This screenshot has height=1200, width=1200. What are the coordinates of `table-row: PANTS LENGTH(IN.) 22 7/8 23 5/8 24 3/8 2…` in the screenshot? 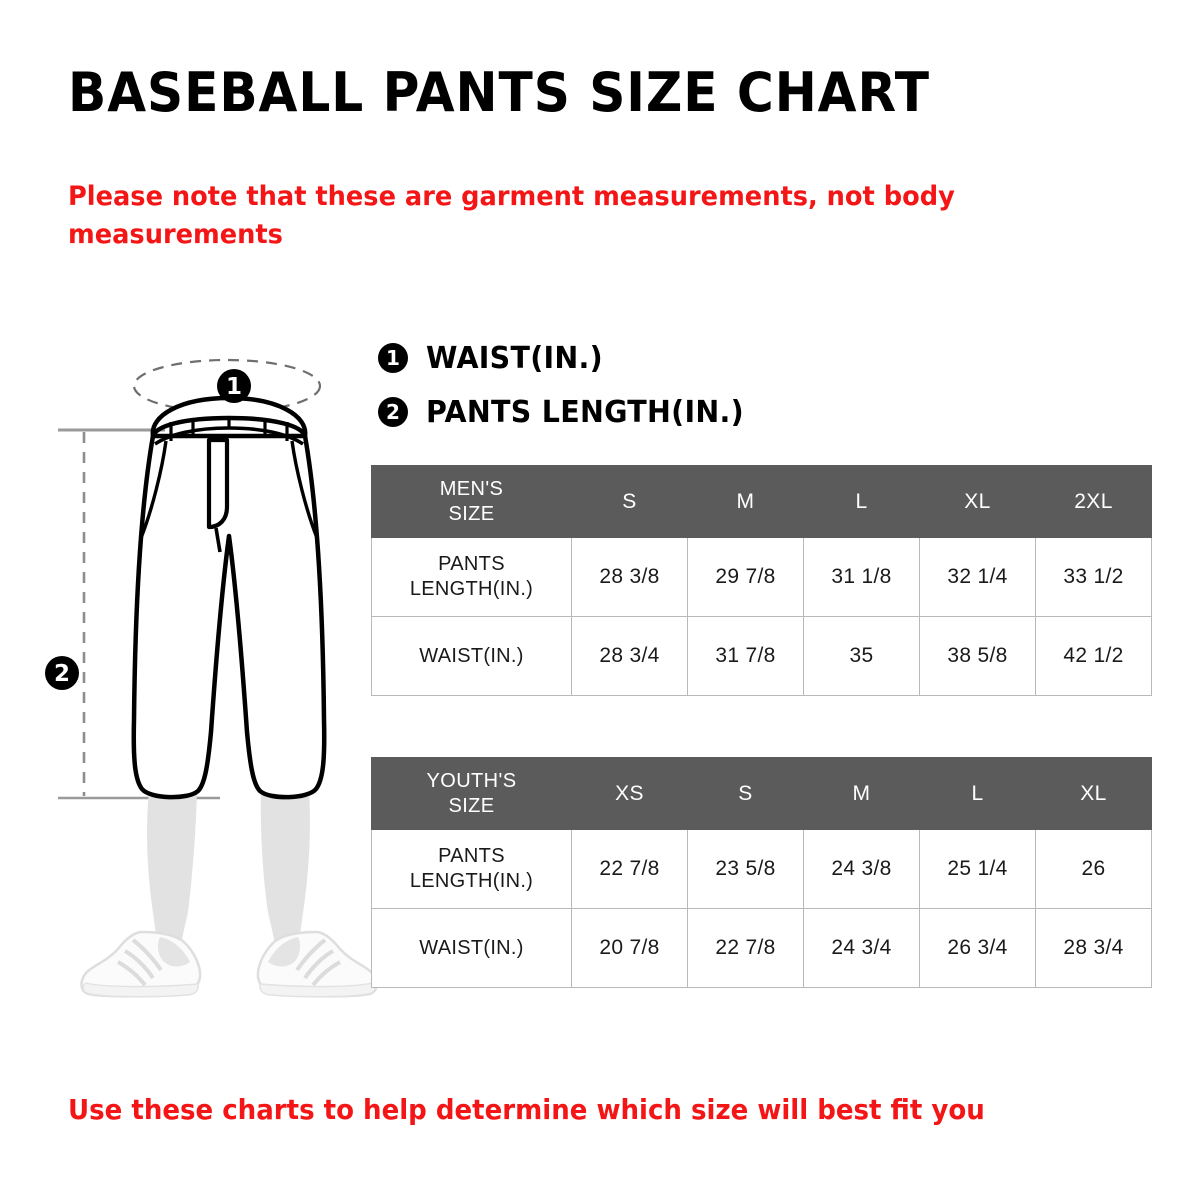 It's located at (761, 869).